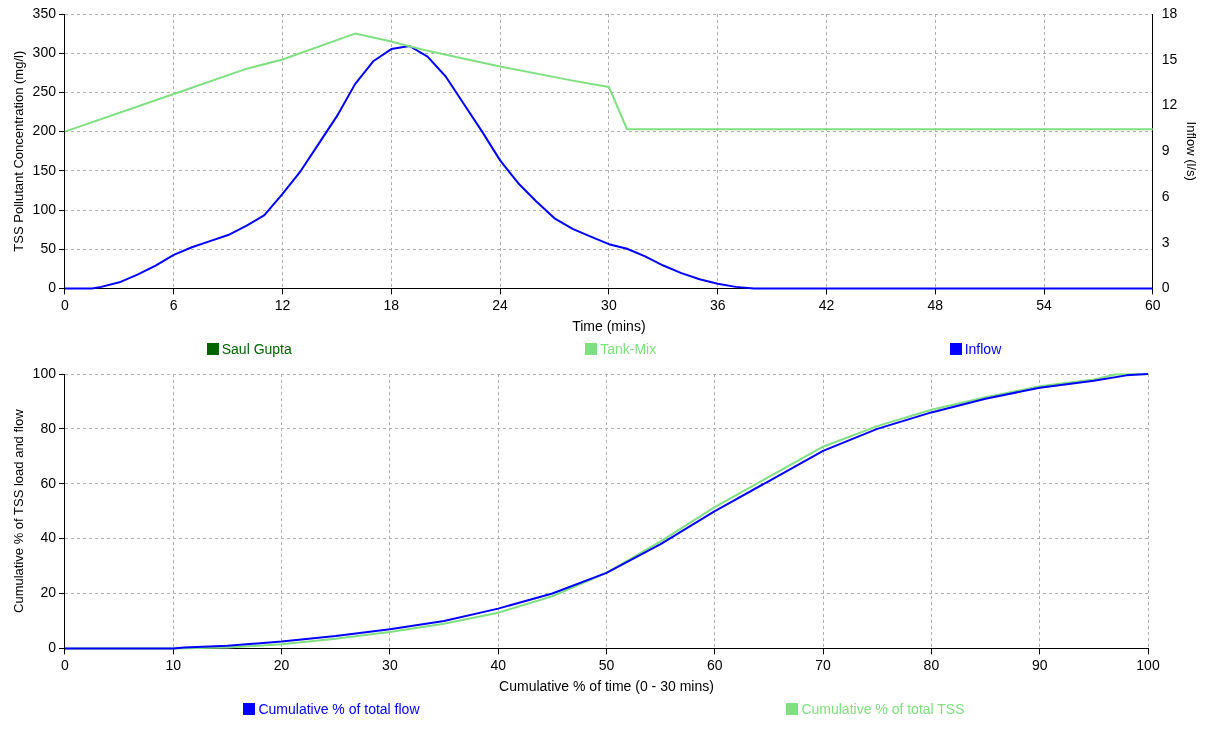 This screenshot has height=753, width=1208. What do you see at coordinates (1039, 664) in the screenshot?
I see `x-tick-label: 90` at bounding box center [1039, 664].